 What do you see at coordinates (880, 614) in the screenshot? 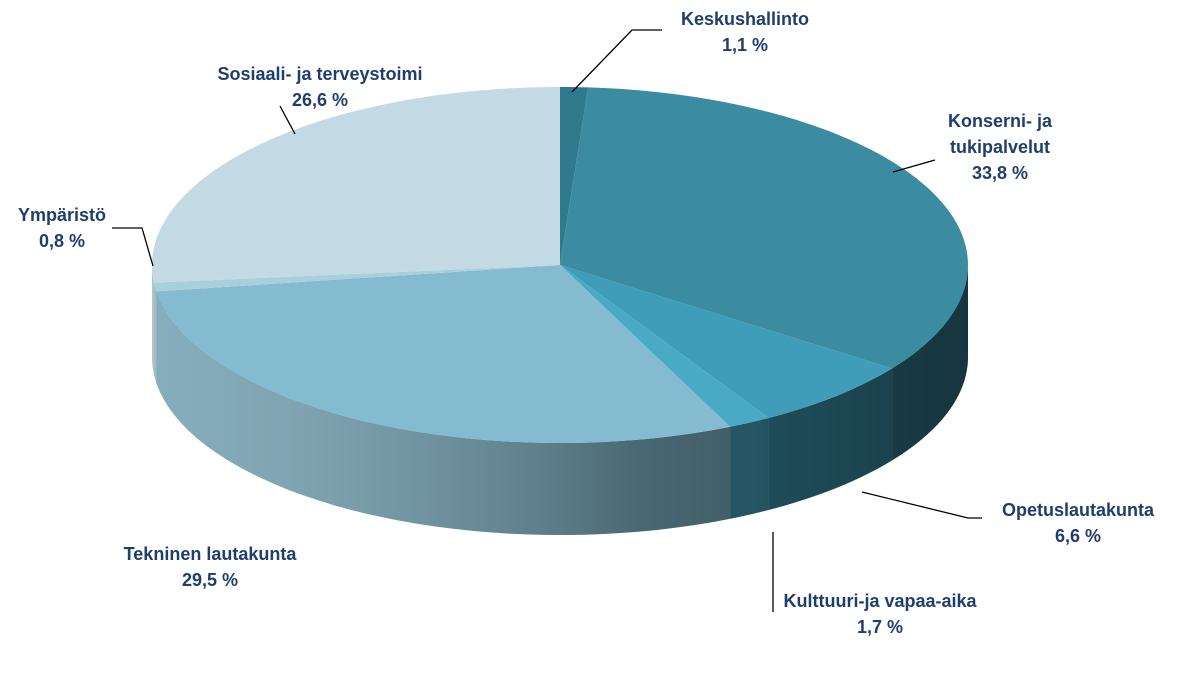
I see `data-label: Kulttuuri-ja vapaa-aika 1,7 %` at bounding box center [880, 614].